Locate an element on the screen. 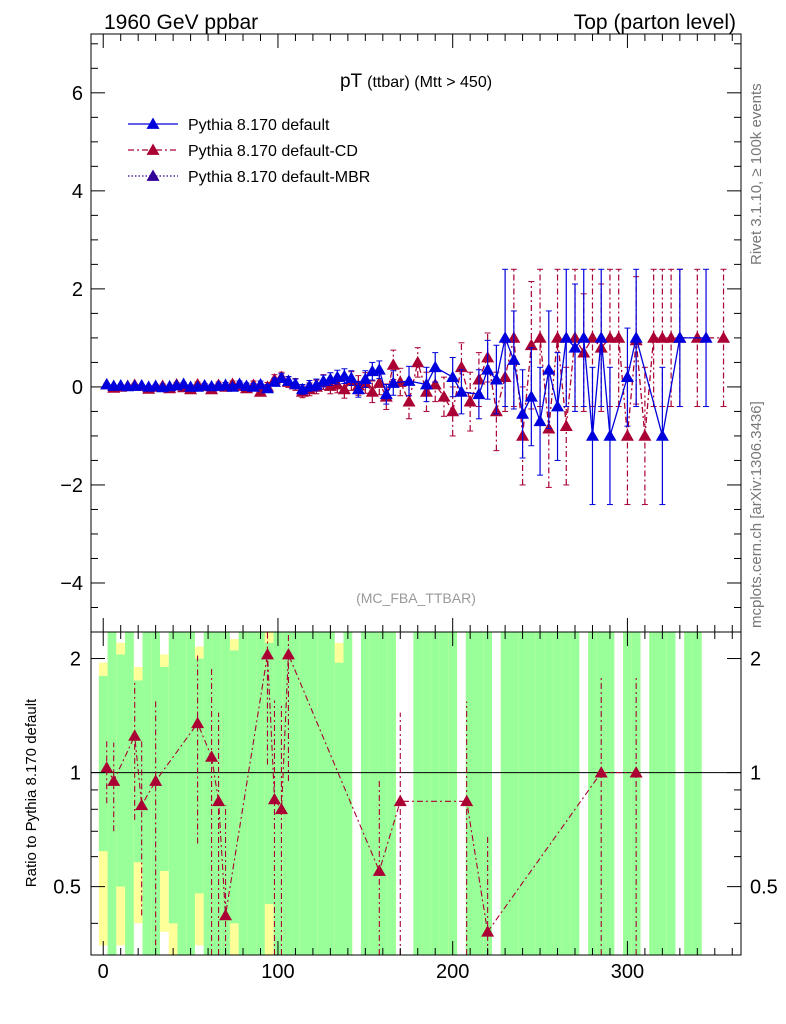 Image resolution: width=786 pixels, height=1024 pixels. ratio-y-tick-label: 0.5 is located at coordinates (67, 888).